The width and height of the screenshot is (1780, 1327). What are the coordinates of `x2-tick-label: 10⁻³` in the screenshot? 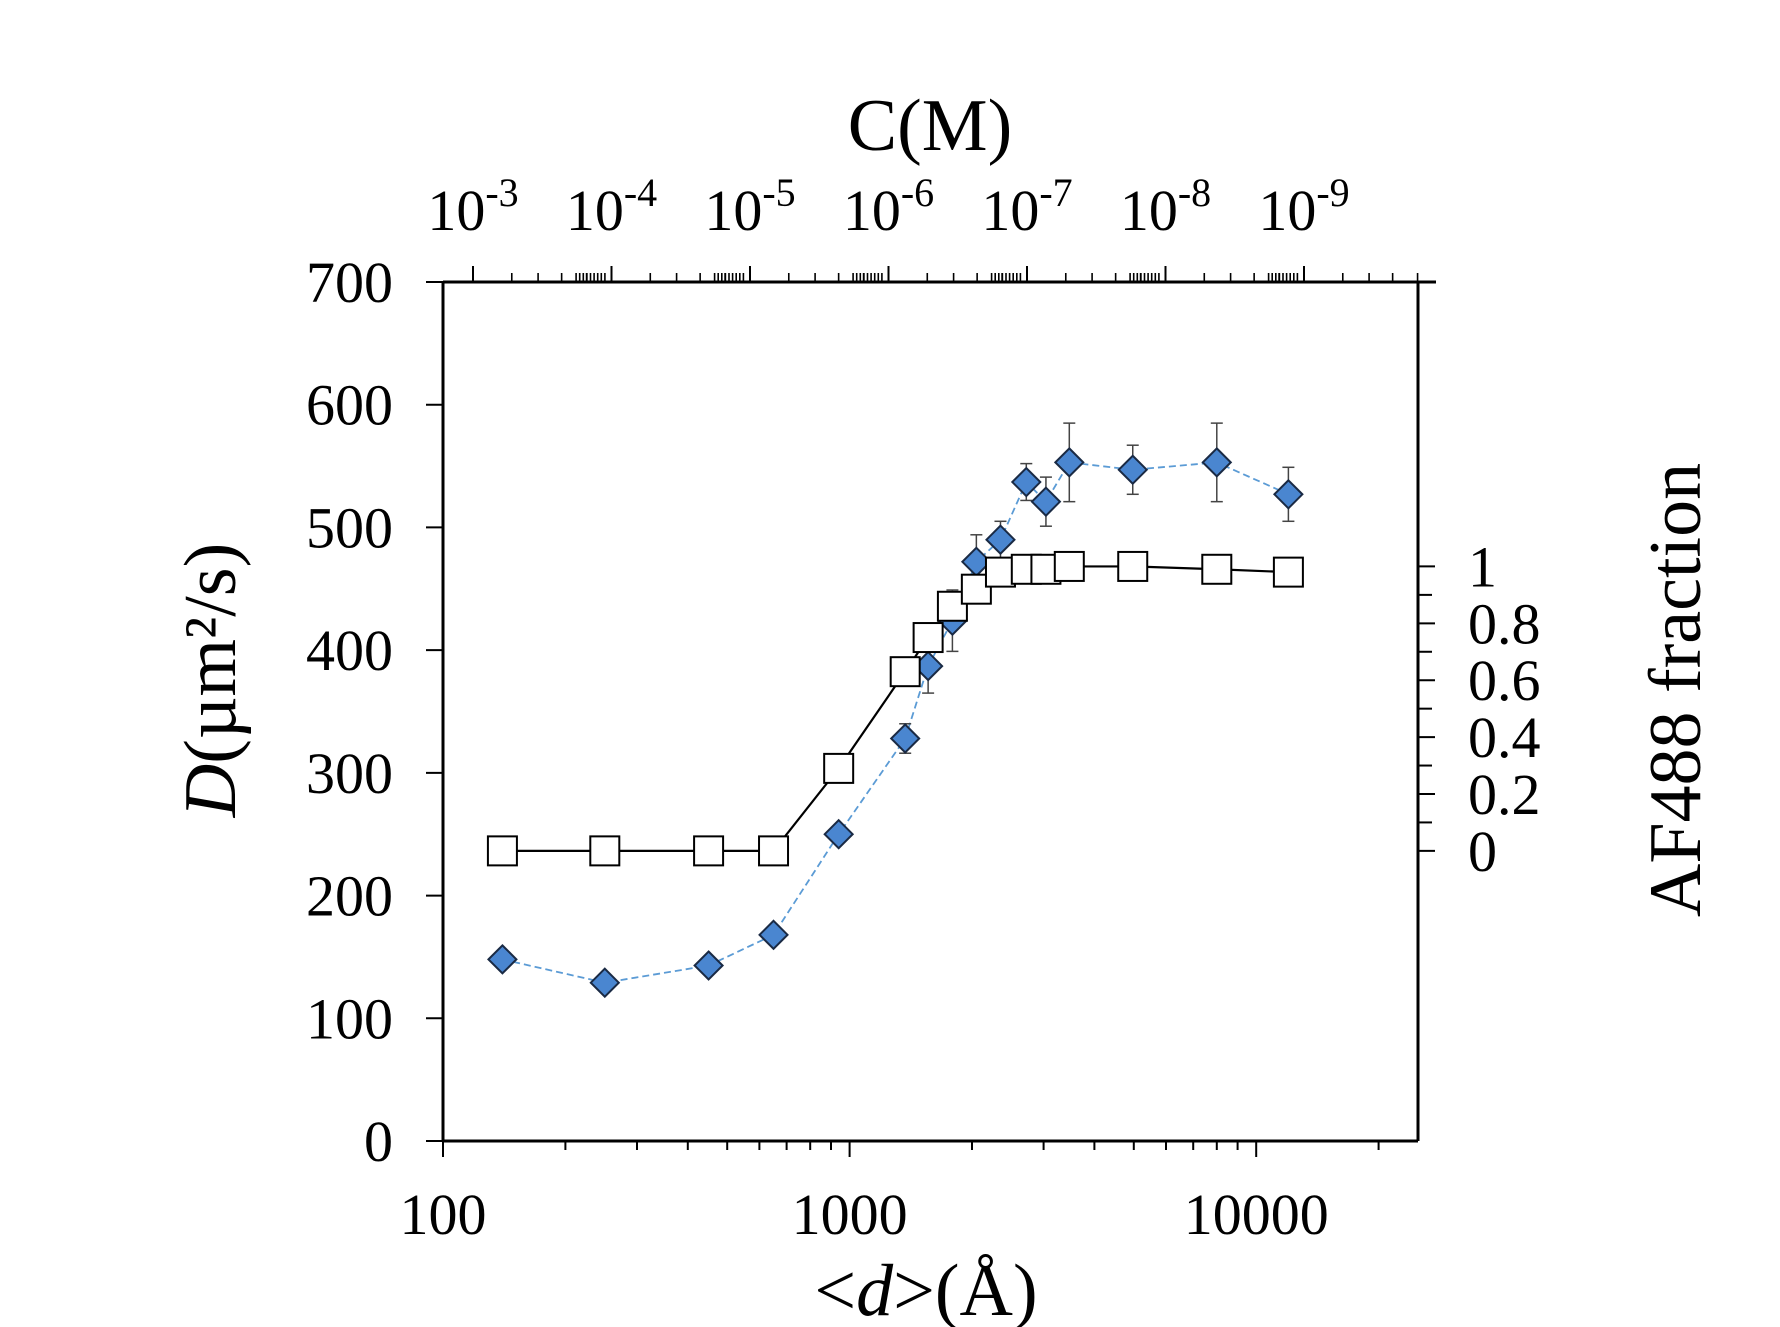 It's located at (472, 206).